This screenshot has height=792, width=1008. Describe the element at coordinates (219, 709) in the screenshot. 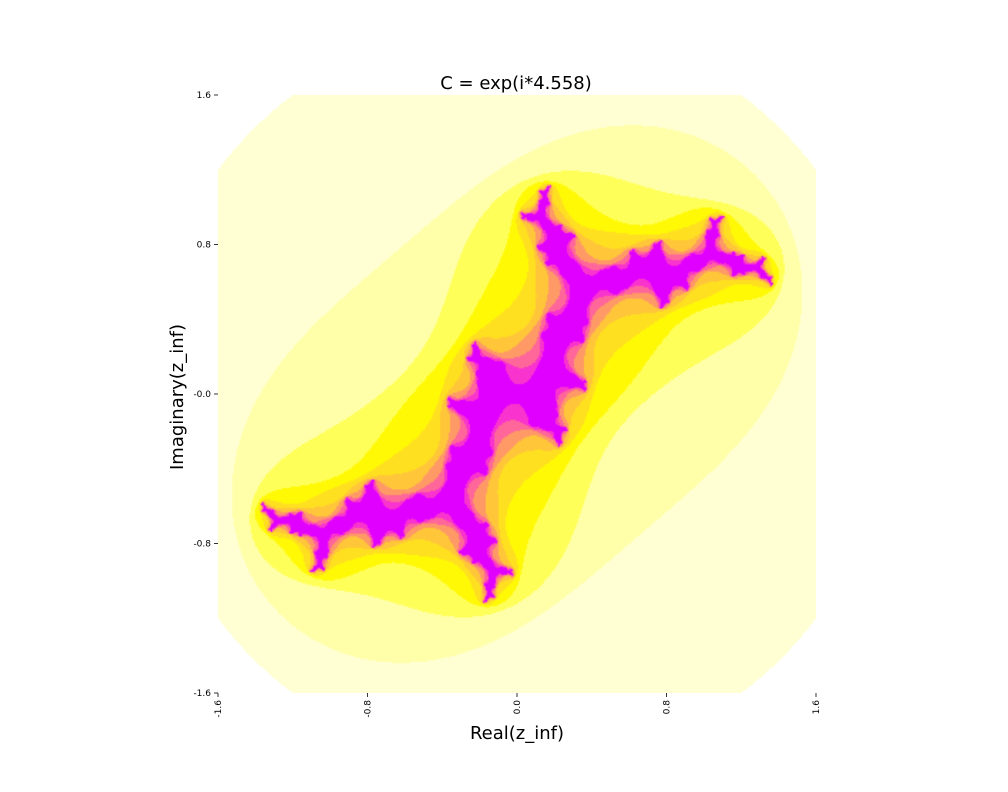

I see `x-tick-label: -1.6` at that location.